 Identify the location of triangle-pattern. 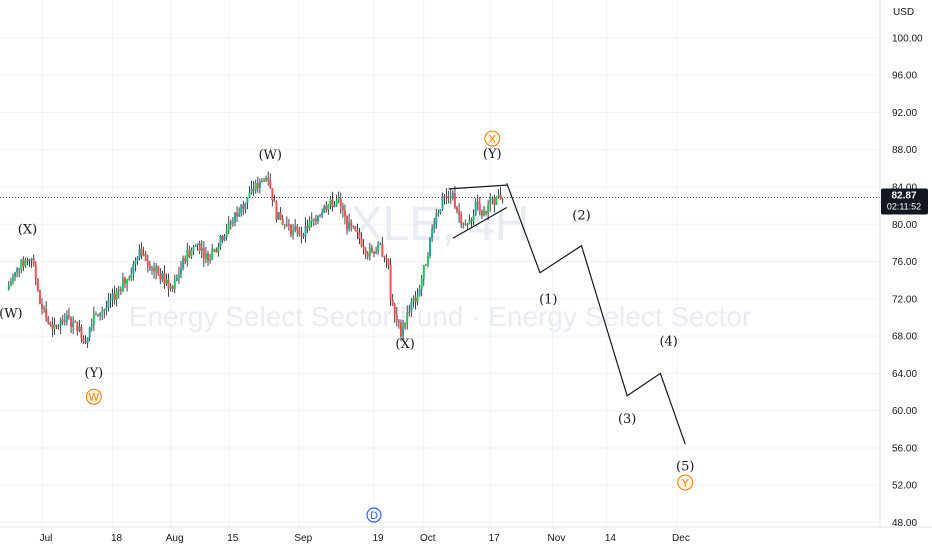
(478, 211).